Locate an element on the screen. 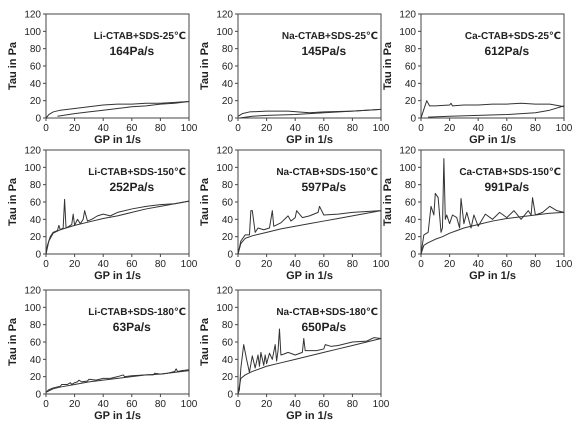  annotation: 145Pa/s is located at coordinates (323, 51).